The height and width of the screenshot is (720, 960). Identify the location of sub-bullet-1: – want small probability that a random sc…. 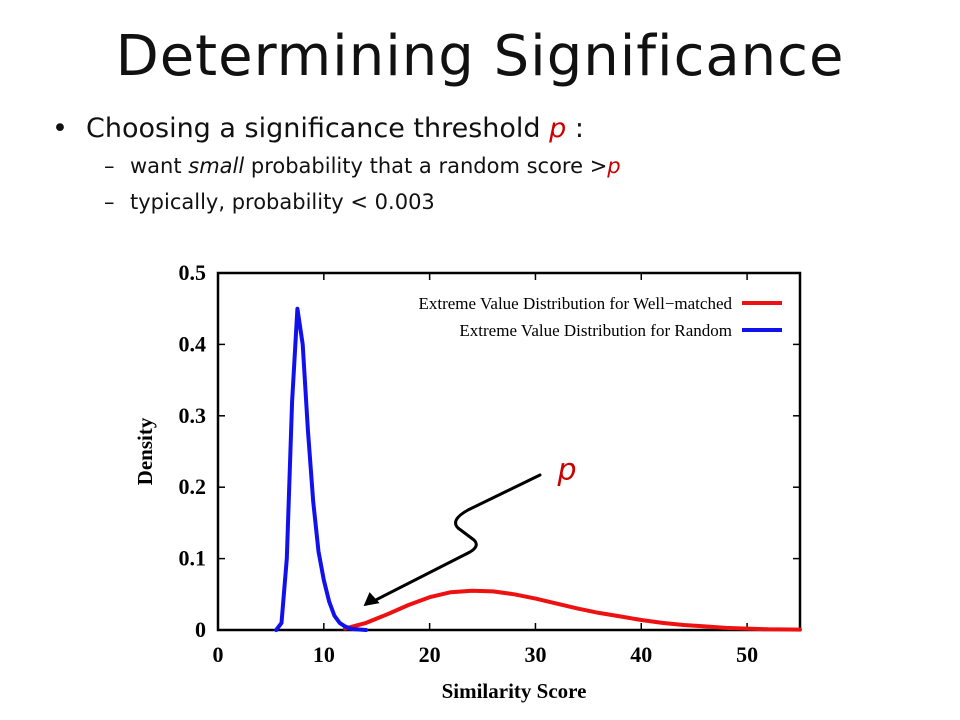
(362, 166).